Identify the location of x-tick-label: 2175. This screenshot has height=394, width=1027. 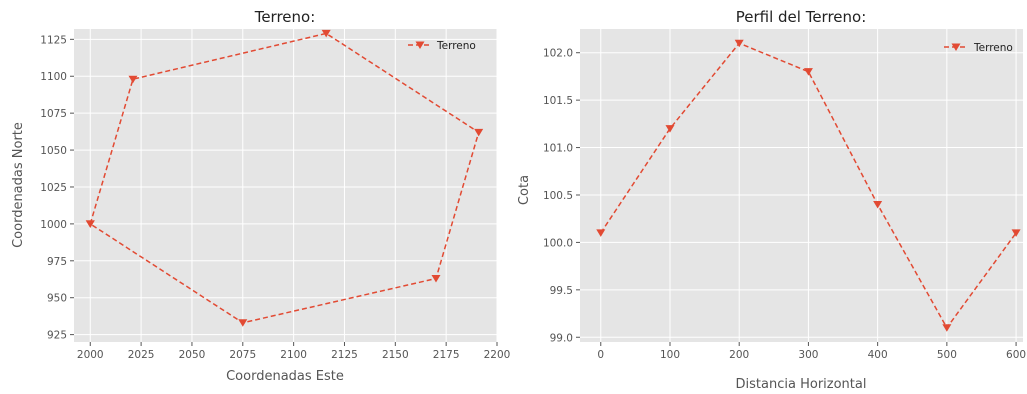
(446, 355).